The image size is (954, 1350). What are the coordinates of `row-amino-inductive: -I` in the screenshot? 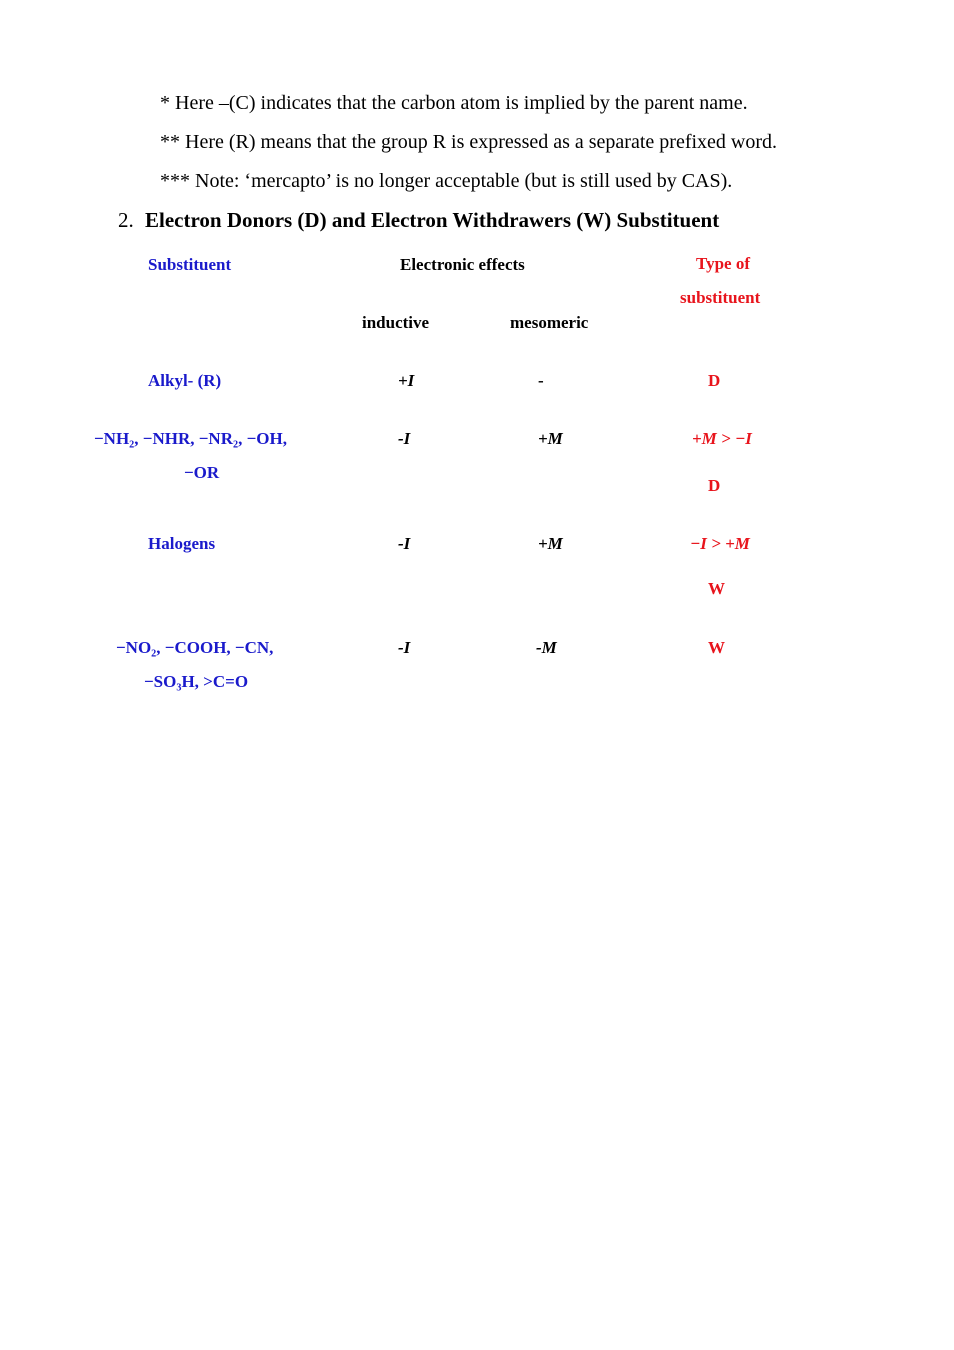 It's located at (404, 438).